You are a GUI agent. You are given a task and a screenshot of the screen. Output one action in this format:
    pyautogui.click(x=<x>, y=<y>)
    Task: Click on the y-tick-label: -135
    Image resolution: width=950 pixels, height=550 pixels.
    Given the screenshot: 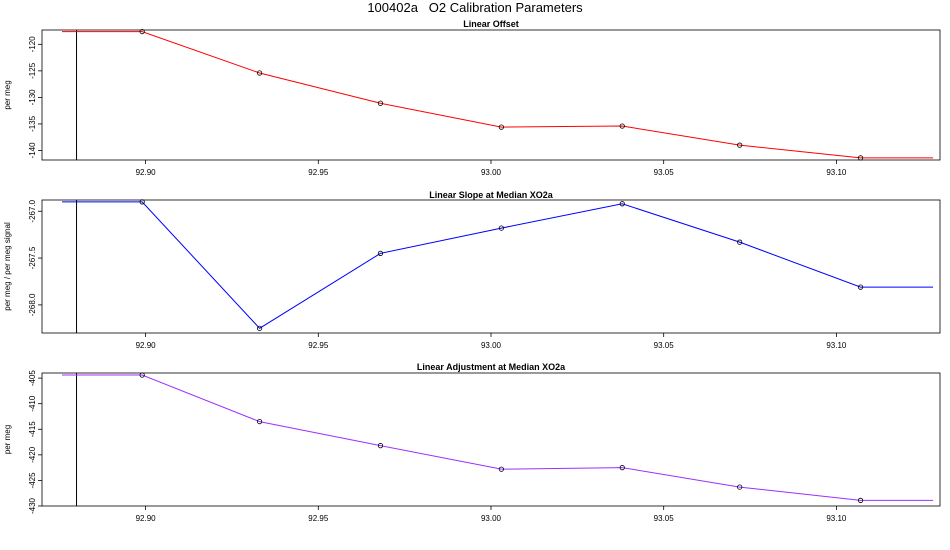 What is the action you would take?
    pyautogui.click(x=32, y=123)
    